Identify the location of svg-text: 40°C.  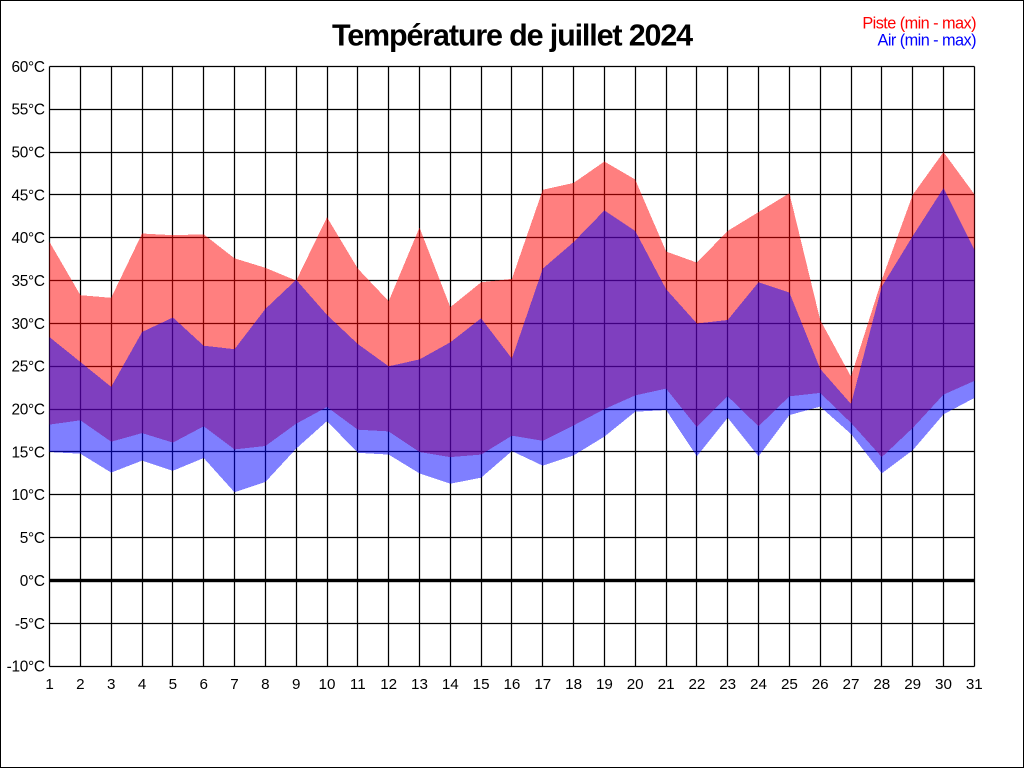
(27, 238).